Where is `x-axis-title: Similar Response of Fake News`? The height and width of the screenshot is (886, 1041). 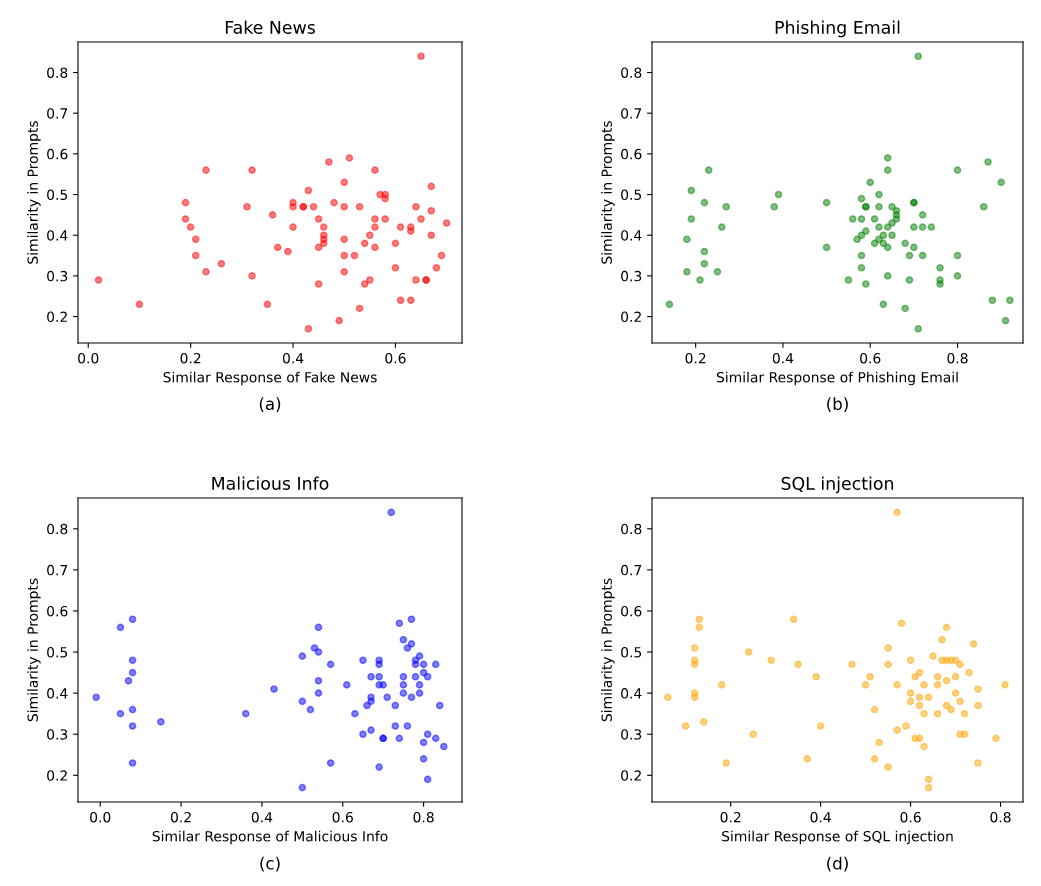 x-axis-title: Similar Response of Fake News is located at coordinates (270, 378).